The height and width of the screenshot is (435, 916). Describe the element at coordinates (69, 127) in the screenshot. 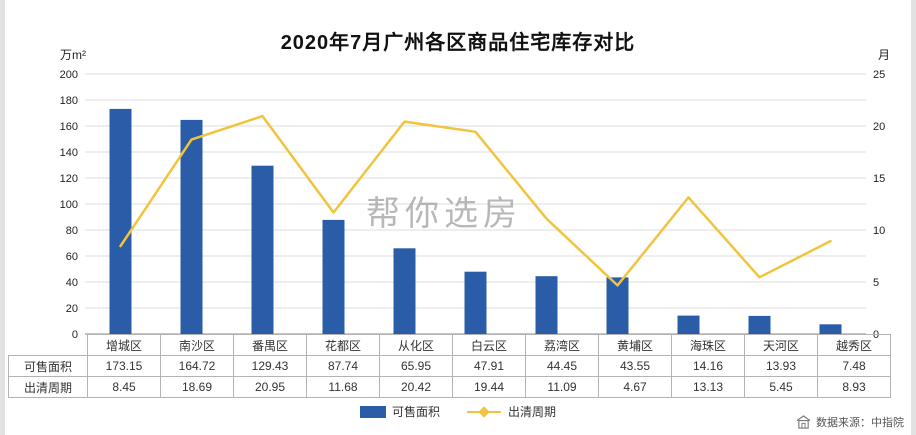

I see `left-tick-label: 160` at that location.